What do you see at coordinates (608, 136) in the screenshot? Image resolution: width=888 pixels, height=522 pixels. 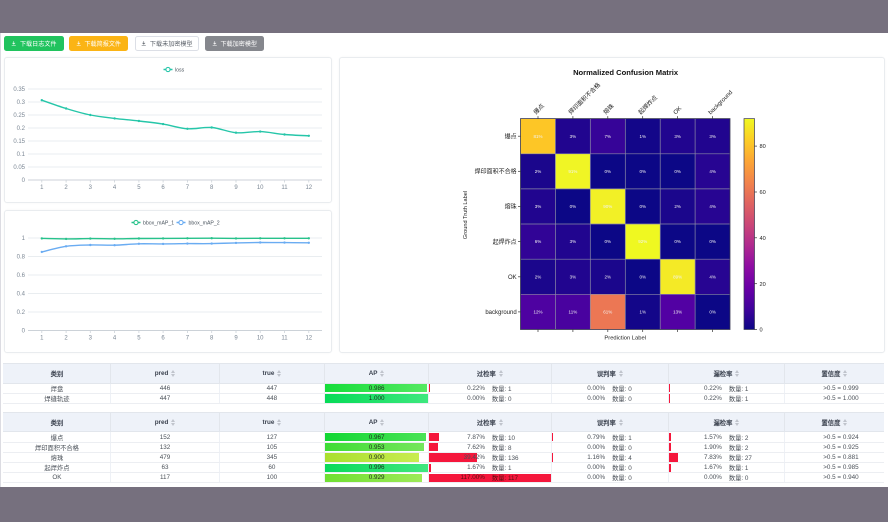 I see `svg-text: 7%` at bounding box center [608, 136].